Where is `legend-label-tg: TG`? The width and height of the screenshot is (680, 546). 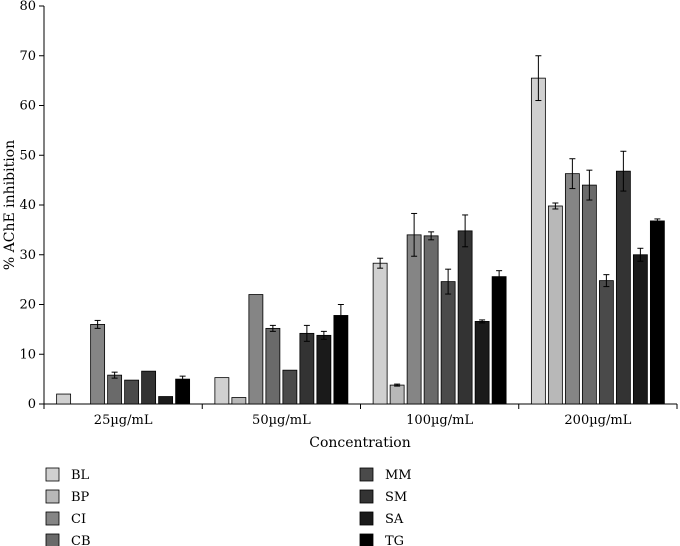
legend-label-tg: TG is located at coordinates (394, 540).